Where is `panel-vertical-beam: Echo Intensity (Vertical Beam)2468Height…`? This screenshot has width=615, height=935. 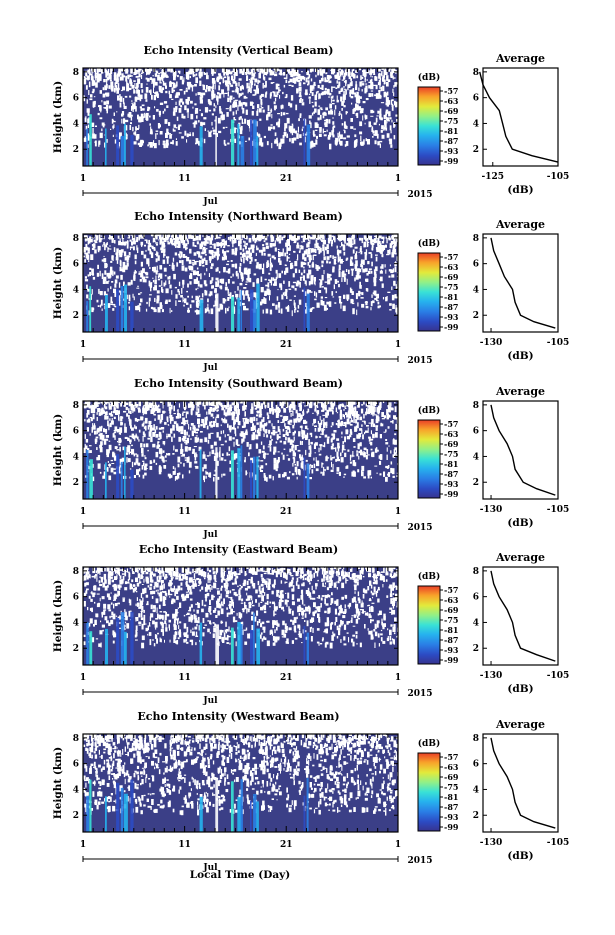 panel-vertical-beam: Echo Intensity (Vertical Beam)2468Height… is located at coordinates (310, 125).